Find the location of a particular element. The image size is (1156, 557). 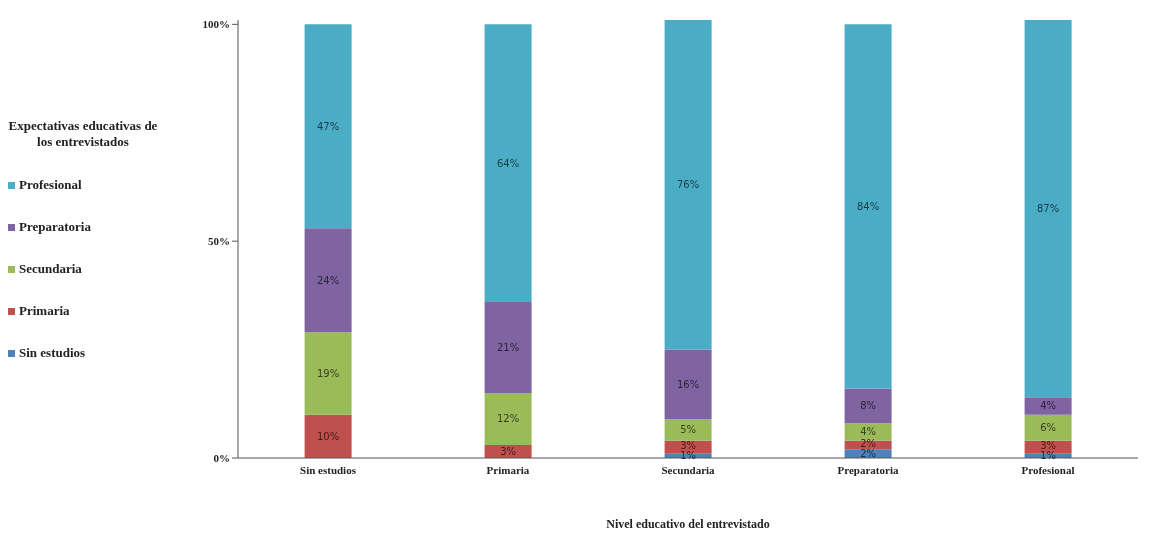

data-label: 10% is located at coordinates (328, 436).